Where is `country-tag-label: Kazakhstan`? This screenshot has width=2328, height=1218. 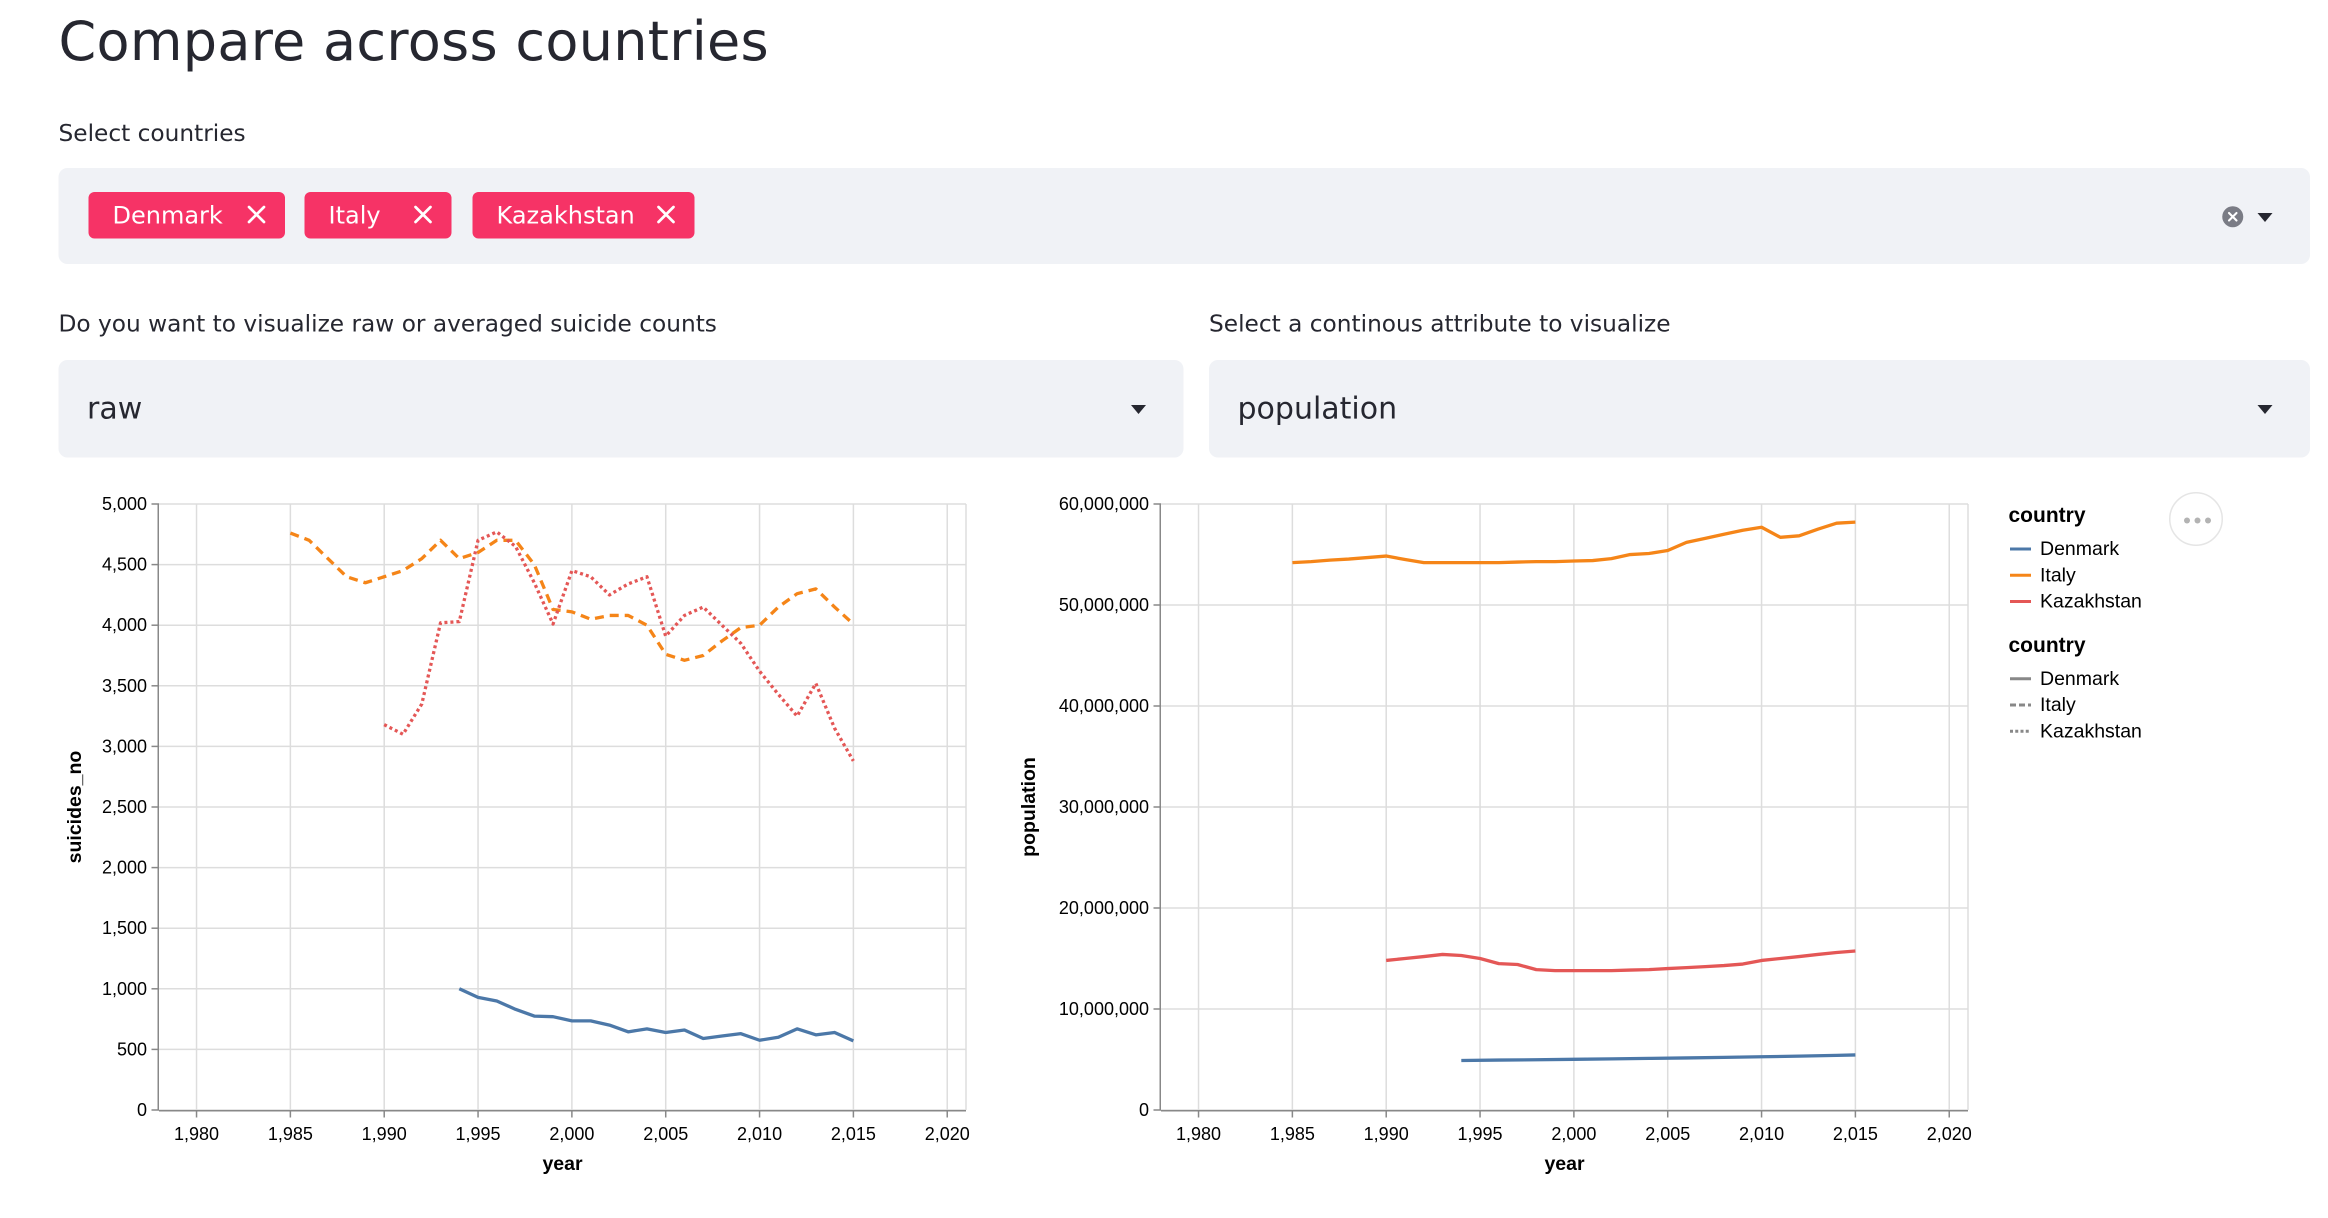
country-tag-label: Kazakhstan is located at coordinates (565, 215).